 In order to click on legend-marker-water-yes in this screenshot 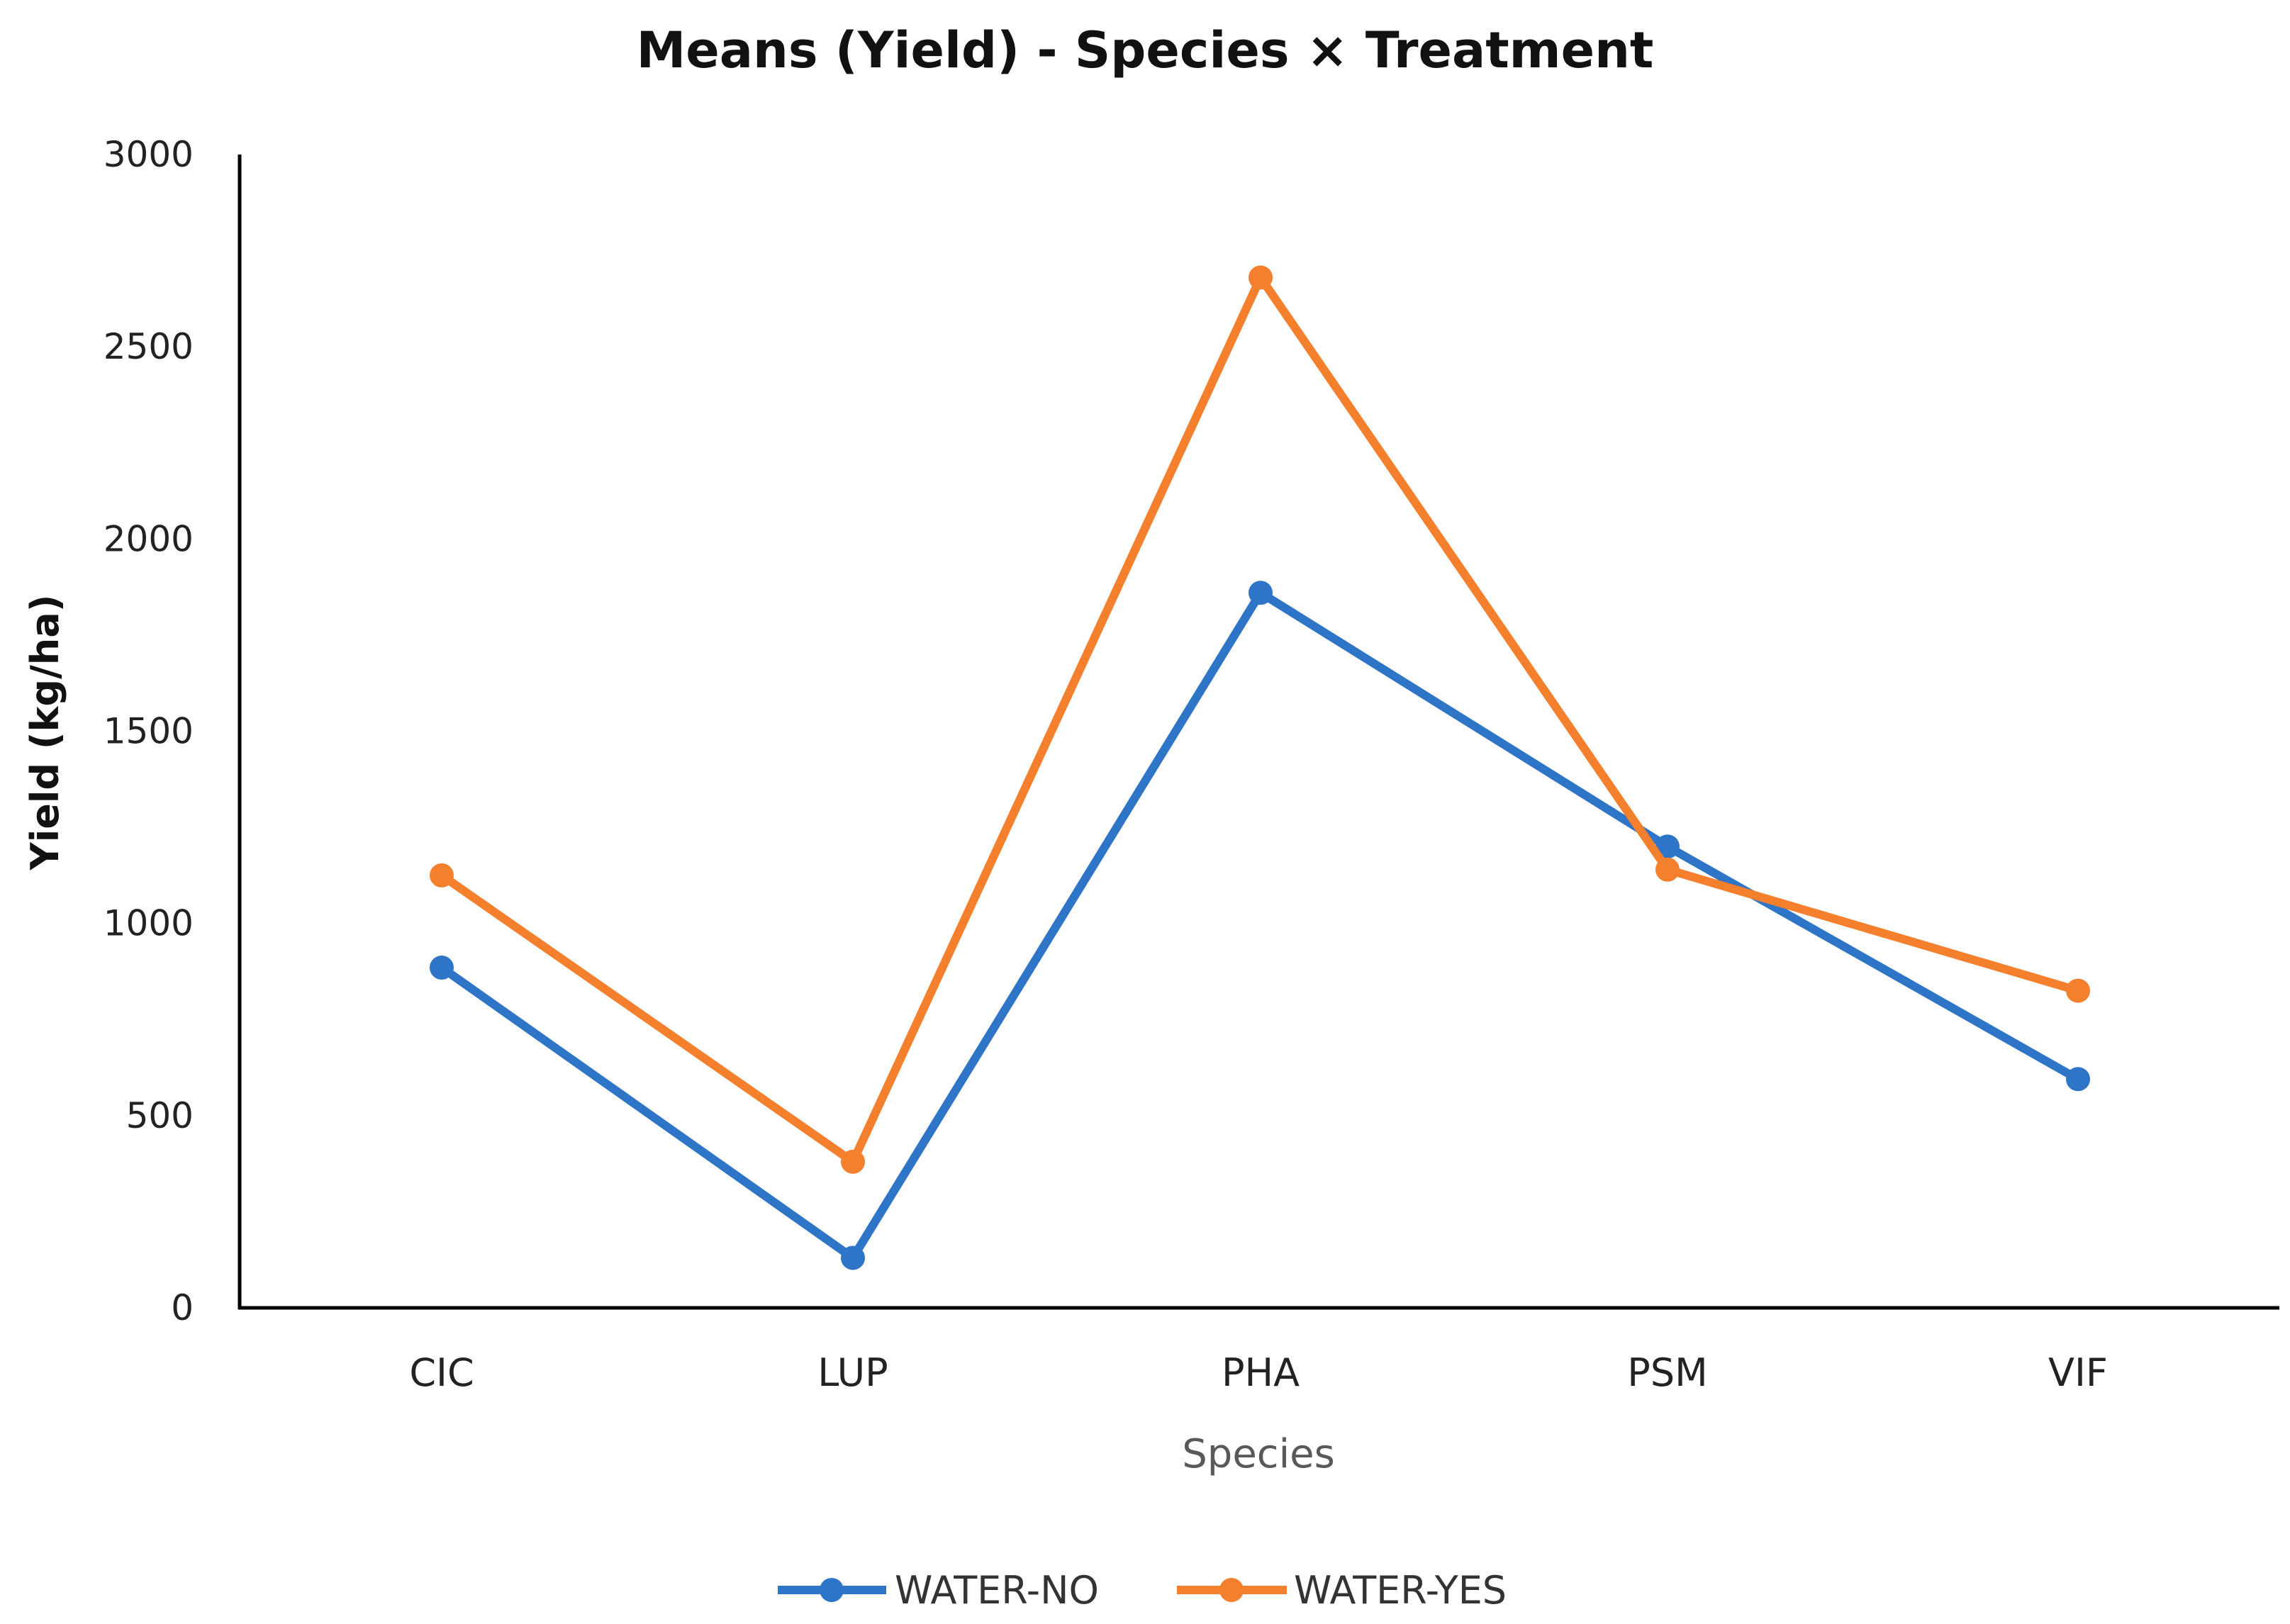, I will do `click(1231, 1590)`.